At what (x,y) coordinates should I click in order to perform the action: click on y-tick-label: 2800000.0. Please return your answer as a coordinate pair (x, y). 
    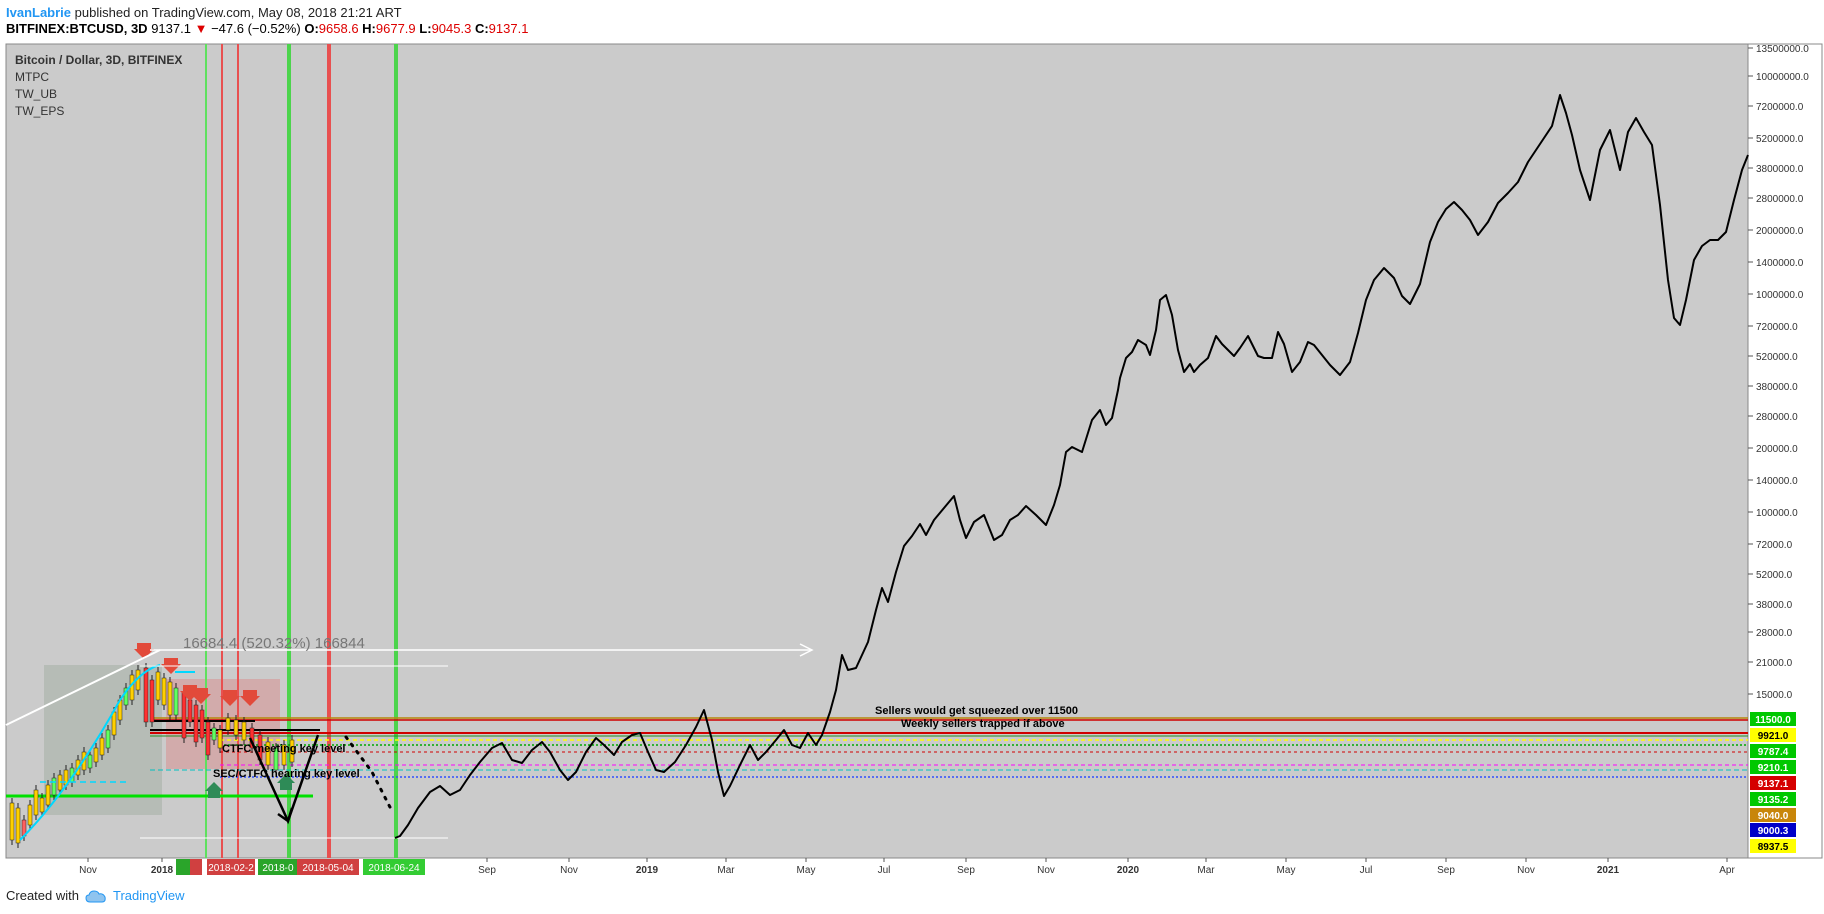
    Looking at the image, I should click on (1780, 199).